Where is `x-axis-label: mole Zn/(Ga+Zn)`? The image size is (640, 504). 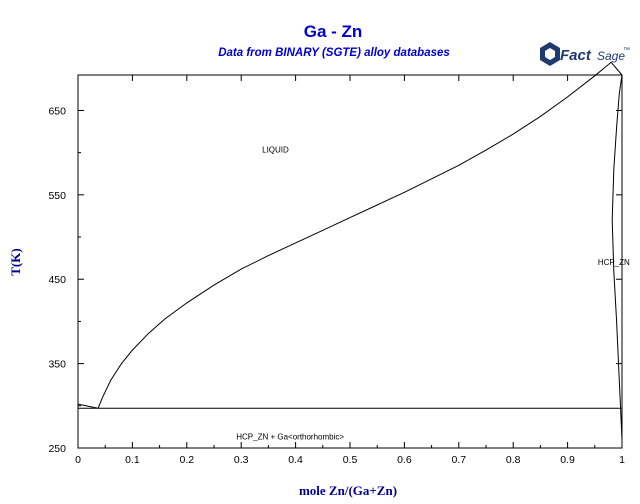 x-axis-label: mole Zn/(Ga+Zn) is located at coordinates (348, 490).